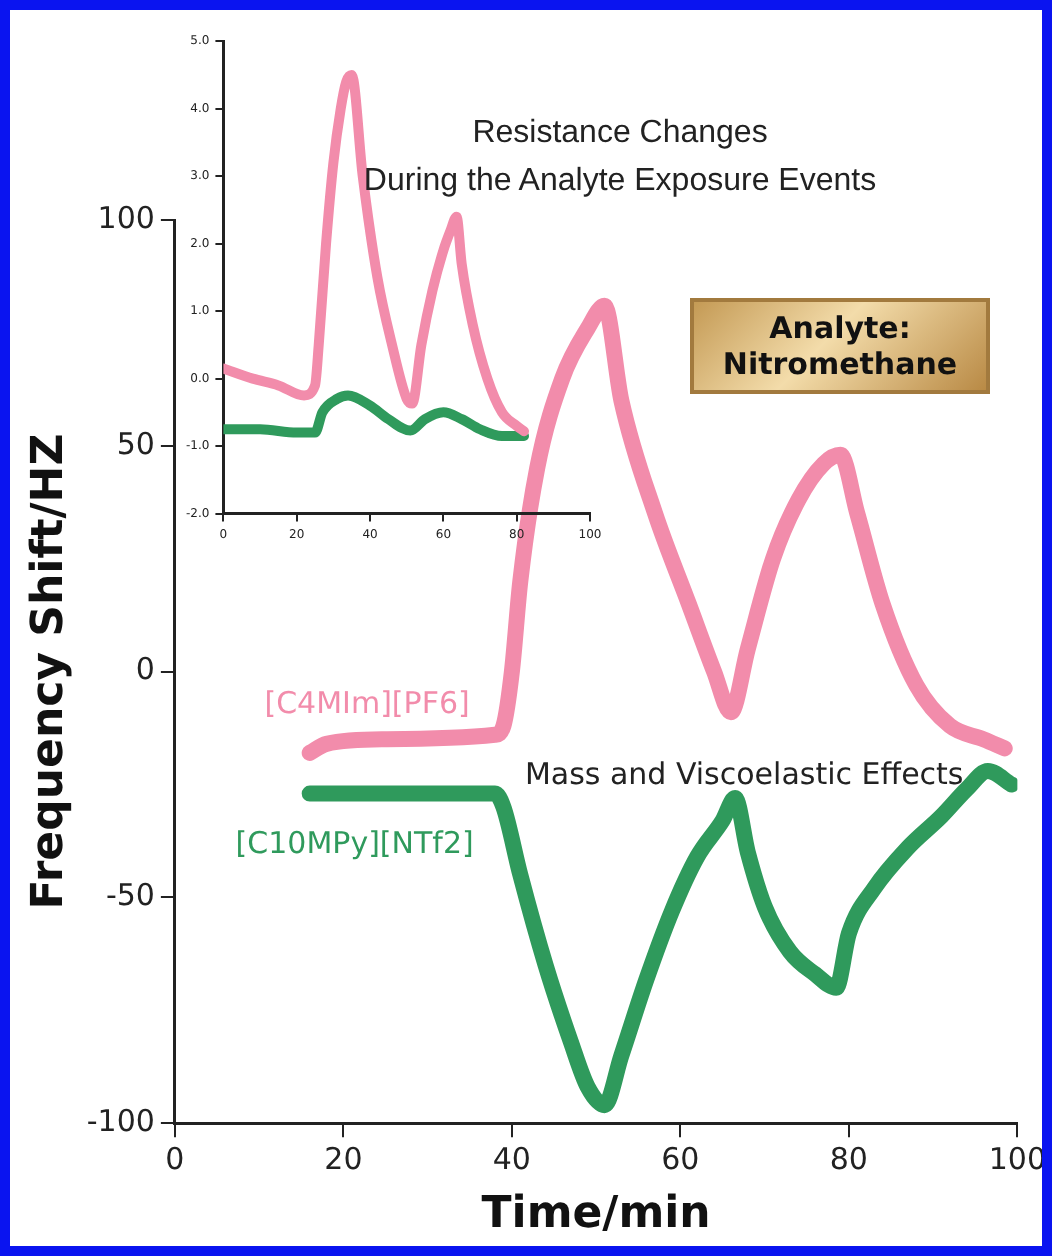 This screenshot has height=1256, width=1052. I want to click on series-label: [C4MIm][PF6], so click(367, 702).